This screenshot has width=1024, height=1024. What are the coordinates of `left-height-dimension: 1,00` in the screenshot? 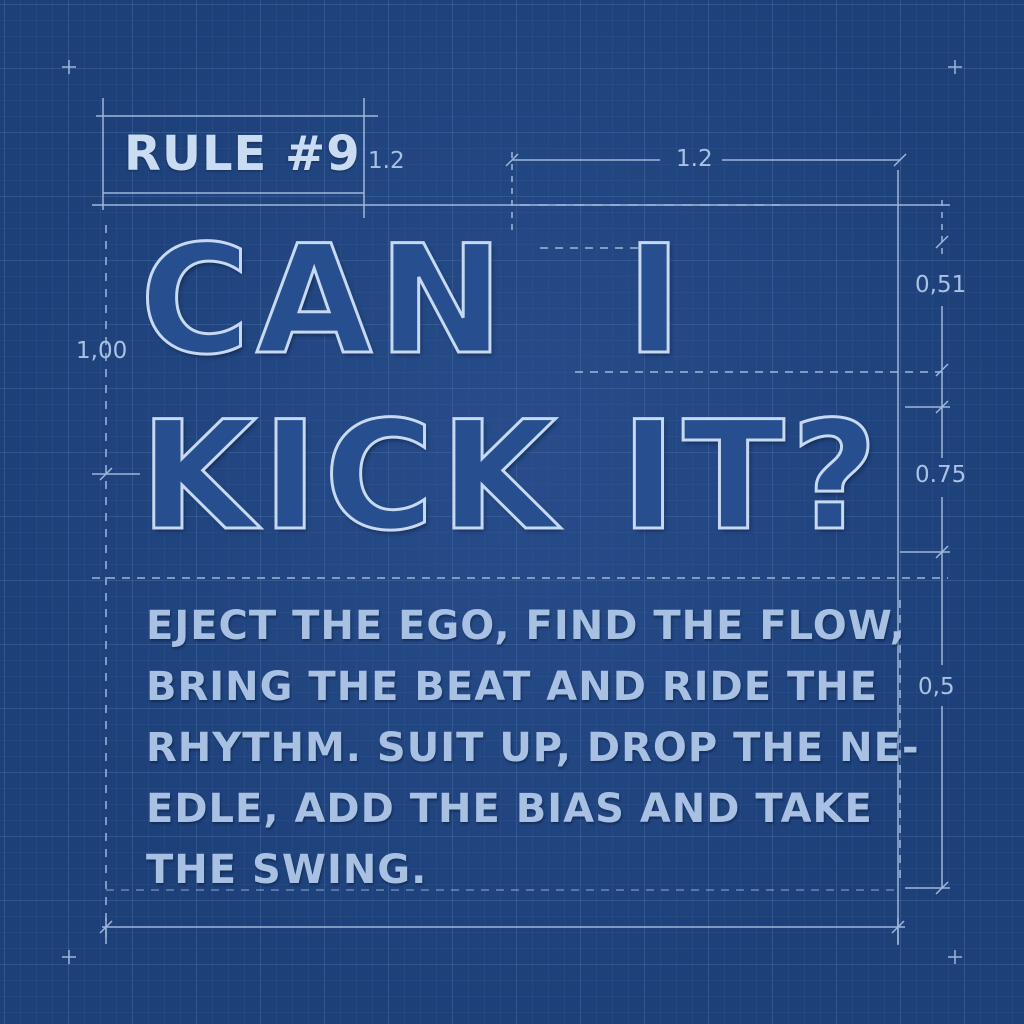 It's located at (102, 351).